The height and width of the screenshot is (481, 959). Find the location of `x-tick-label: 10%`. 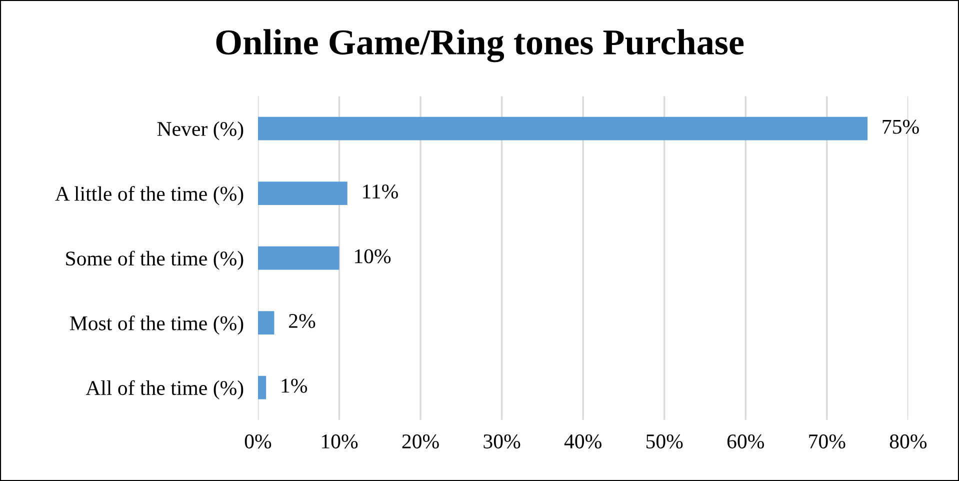

x-tick-label: 10% is located at coordinates (340, 441).